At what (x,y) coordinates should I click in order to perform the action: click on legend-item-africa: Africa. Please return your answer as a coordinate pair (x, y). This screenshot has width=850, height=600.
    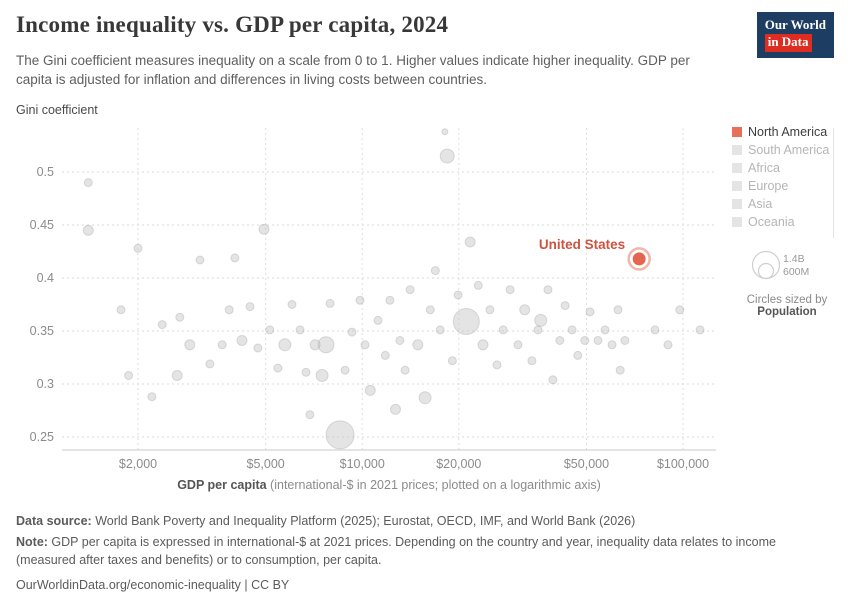
    Looking at the image, I should click on (790, 168).